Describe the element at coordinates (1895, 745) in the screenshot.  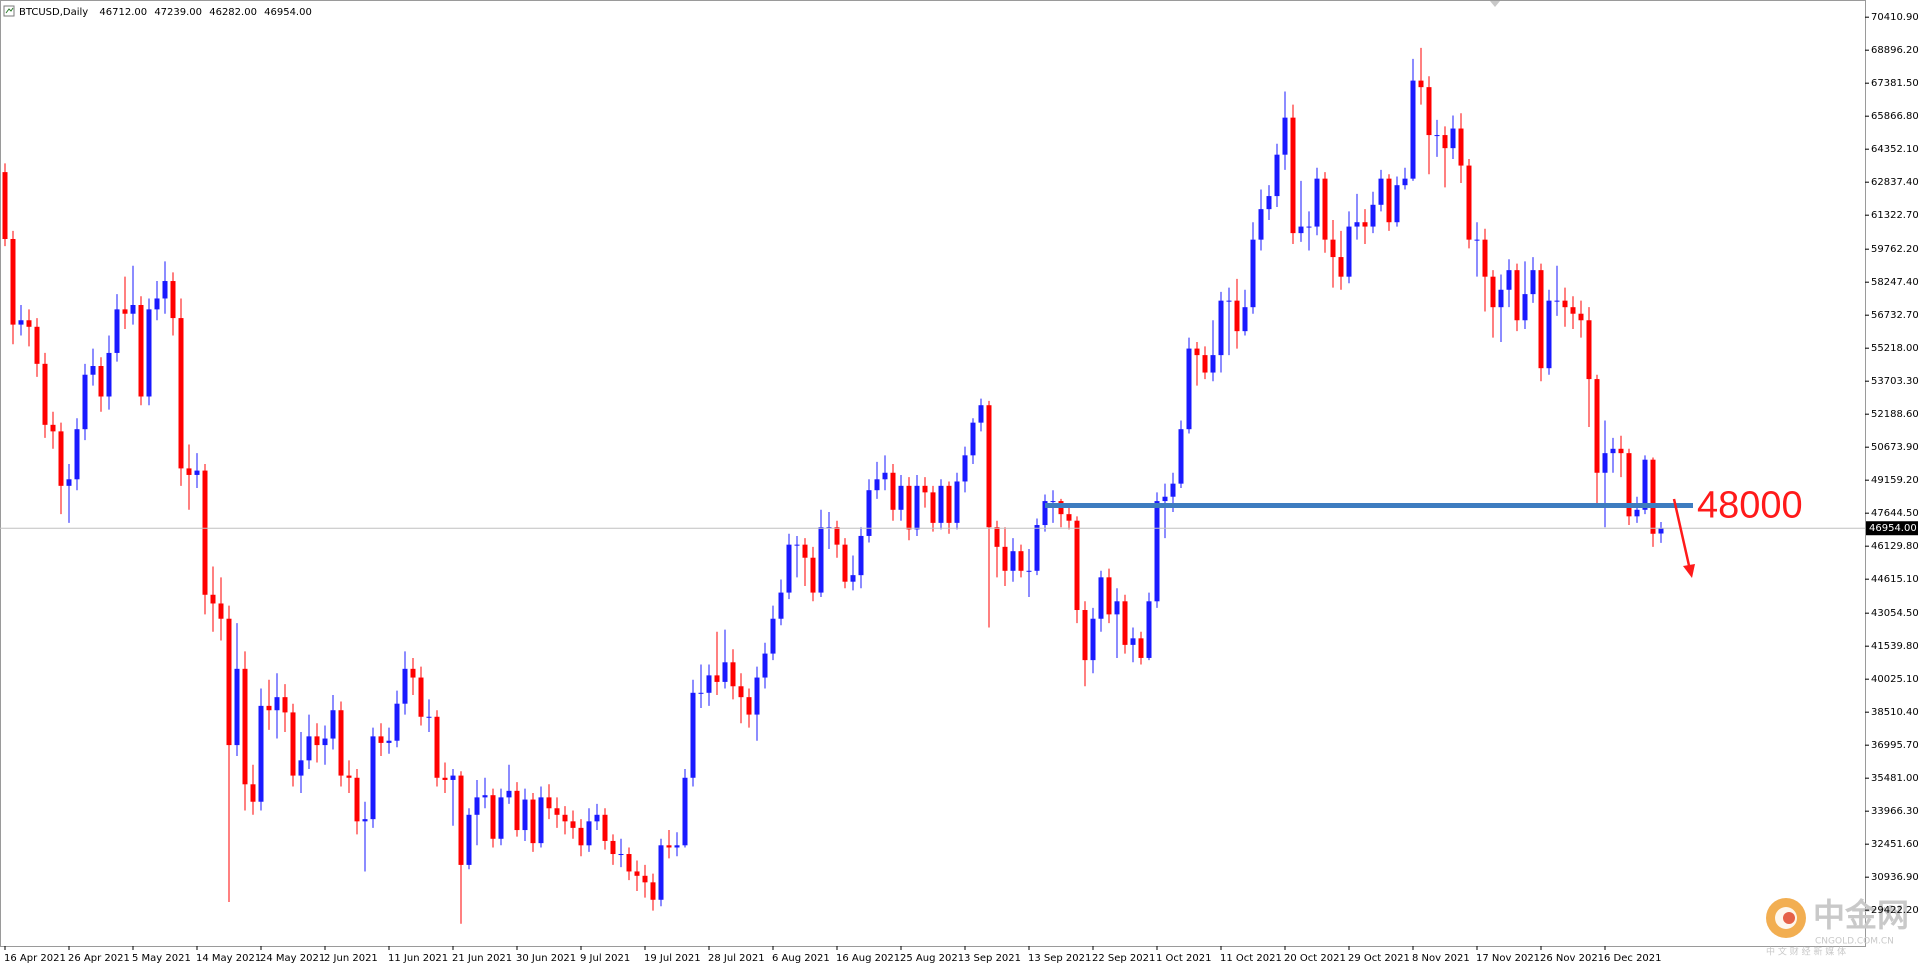
I see `y-tick-label: 36995.70` at that location.